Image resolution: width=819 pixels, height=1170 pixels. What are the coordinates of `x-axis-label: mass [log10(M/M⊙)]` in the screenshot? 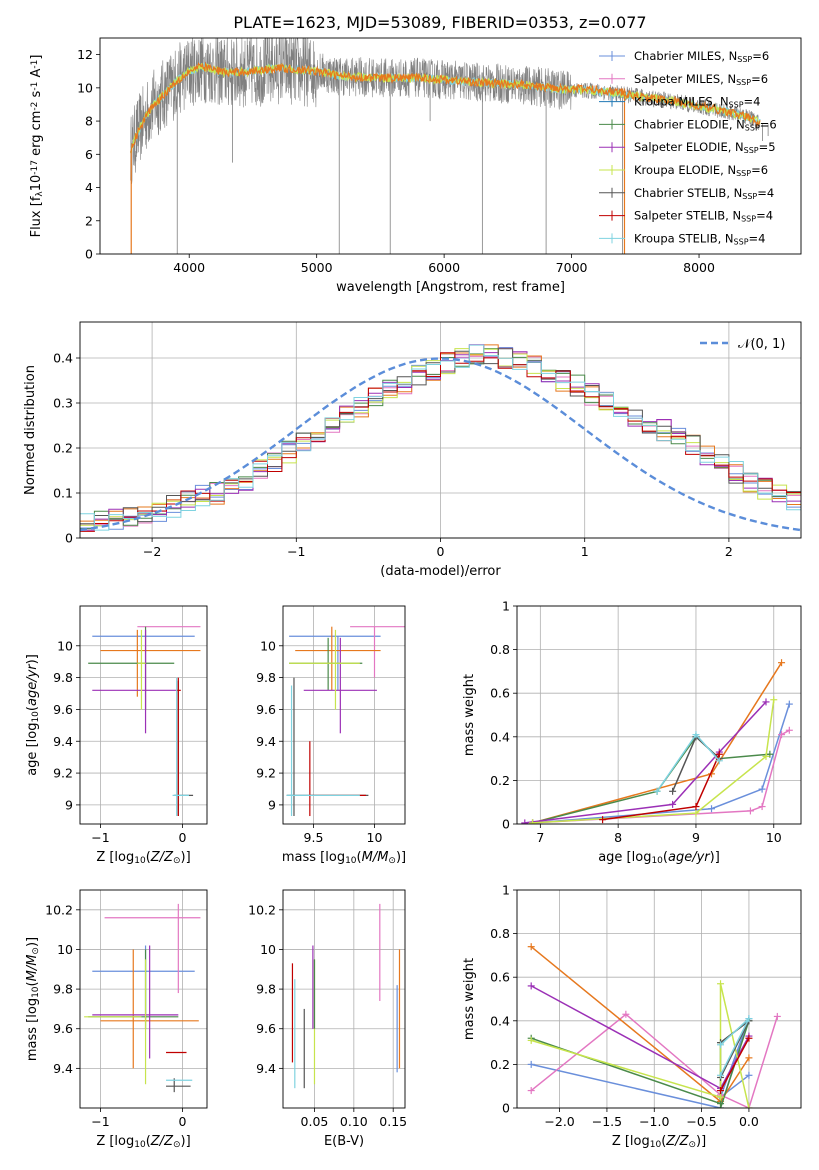 It's located at (344, 858).